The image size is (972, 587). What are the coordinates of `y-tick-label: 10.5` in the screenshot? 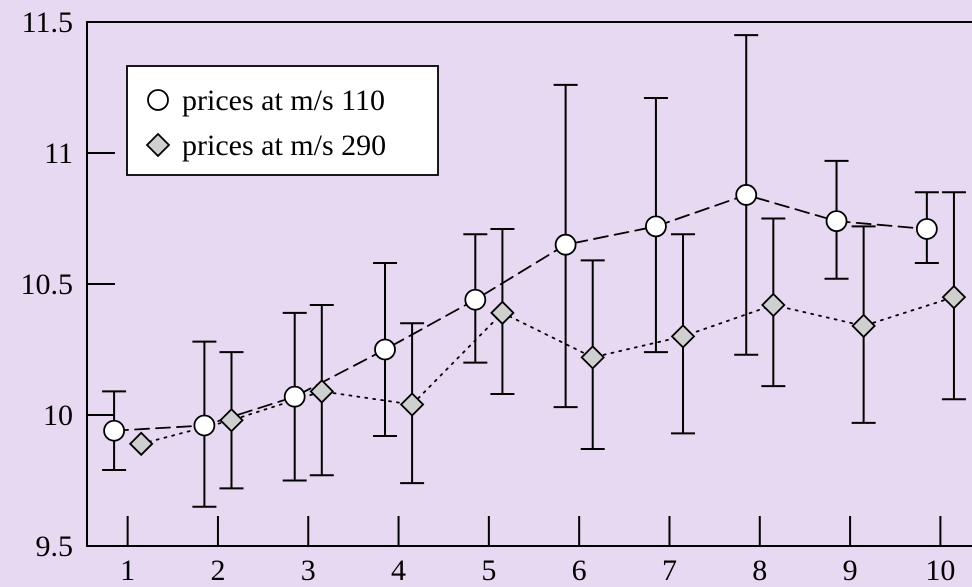 It's located at (47, 284).